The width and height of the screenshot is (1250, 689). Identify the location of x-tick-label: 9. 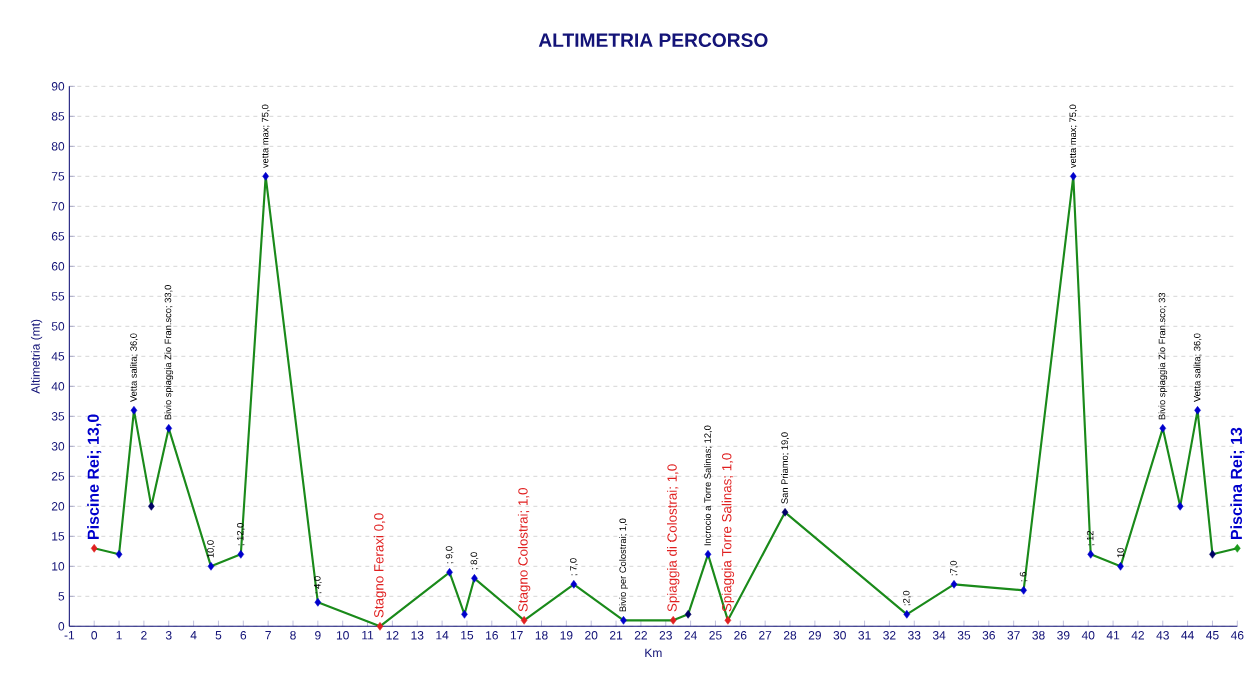
(318, 635).